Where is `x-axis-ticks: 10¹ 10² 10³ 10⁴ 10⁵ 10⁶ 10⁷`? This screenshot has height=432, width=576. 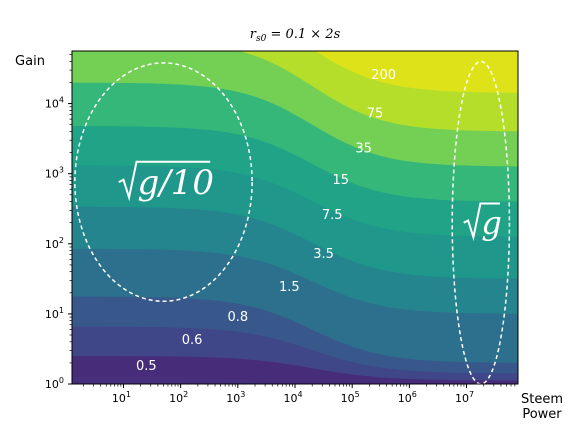
x-axis-ticks: 10¹ 10² 10³ 10⁴ 10⁵ 10⁶ 10⁷ is located at coordinates (299, 394).